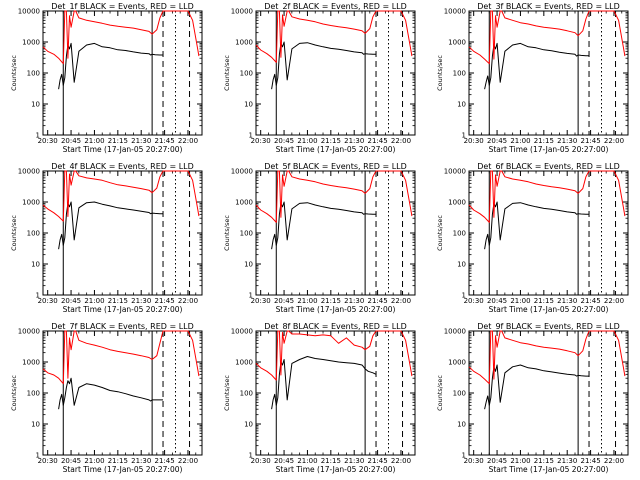 The height and width of the screenshot is (480, 640). What do you see at coordinates (122, 6) in the screenshot?
I see `panel-title: Det_1f BLACK = Events, RED = LLD` at bounding box center [122, 6].